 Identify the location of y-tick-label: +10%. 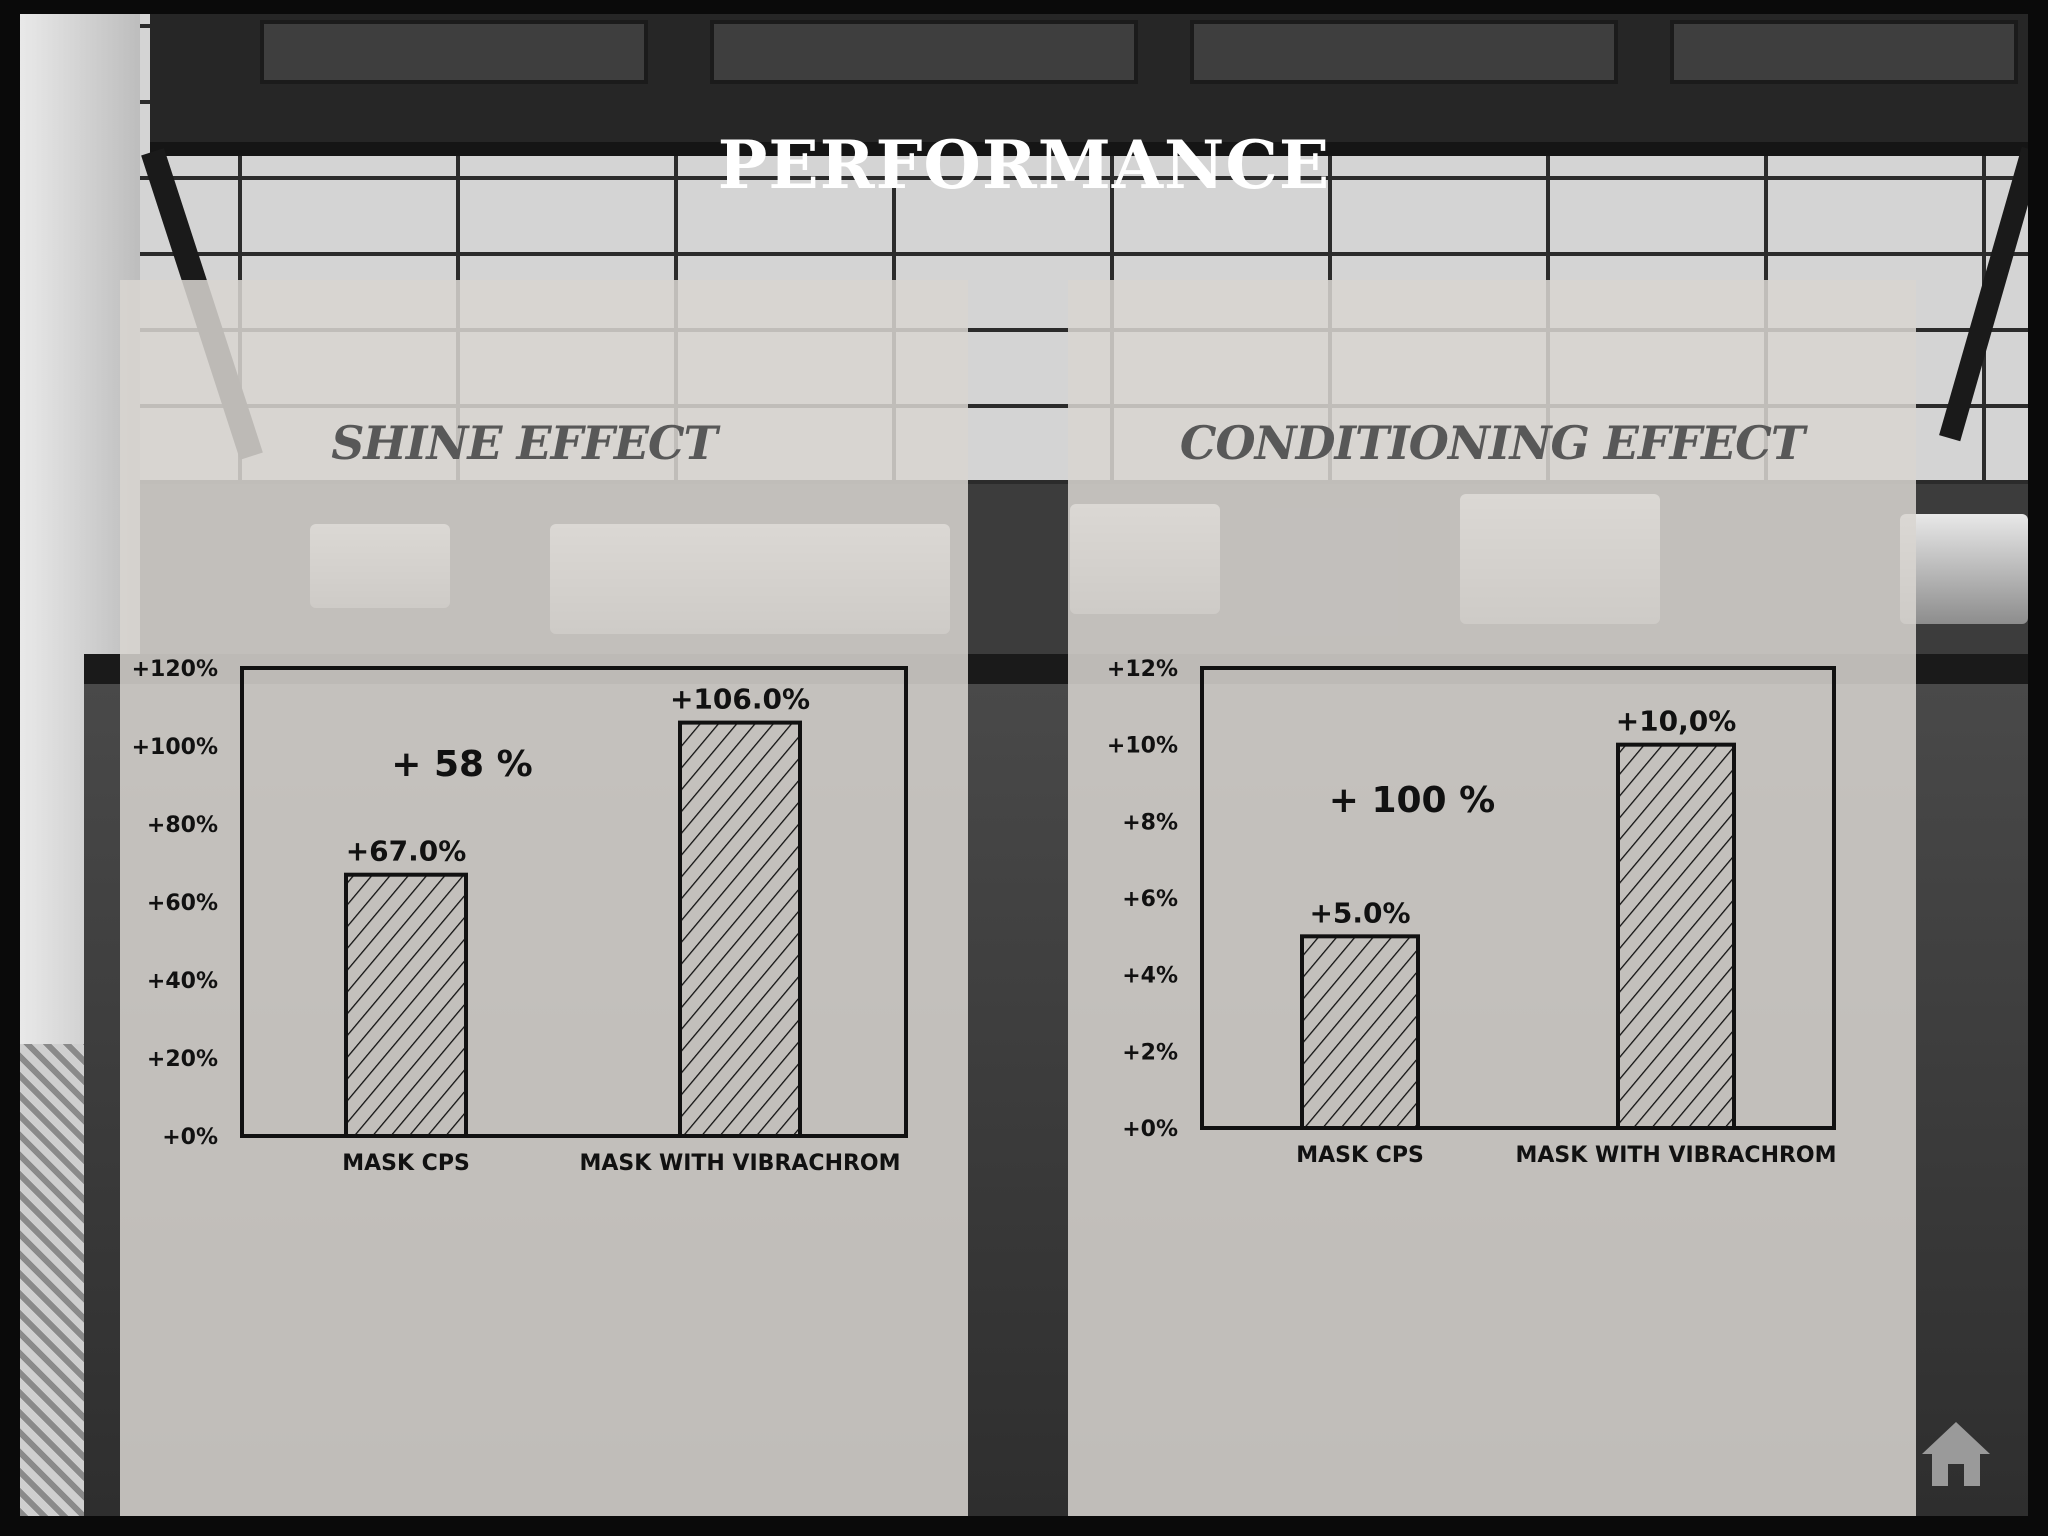
(1142, 746).